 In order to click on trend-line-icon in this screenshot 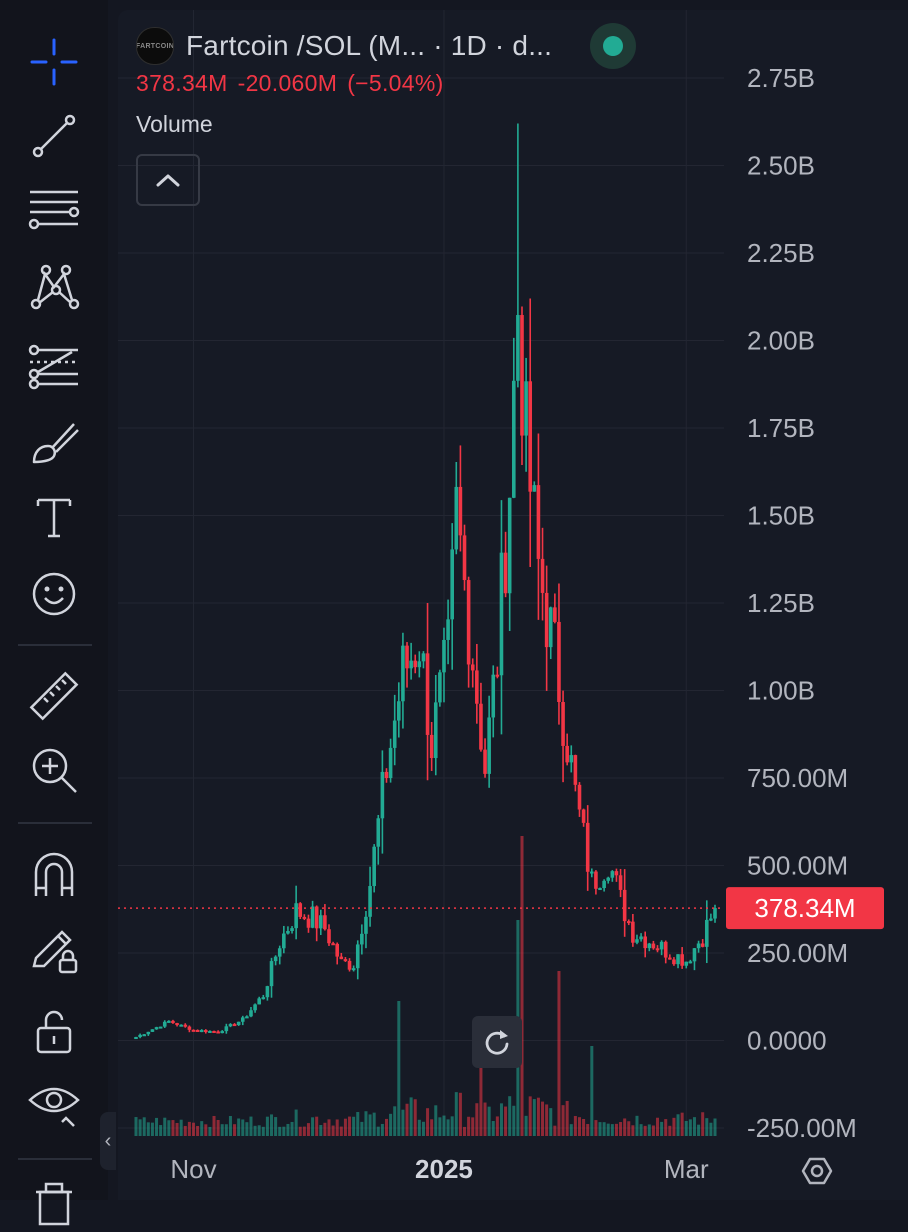, I will do `click(54, 136)`.